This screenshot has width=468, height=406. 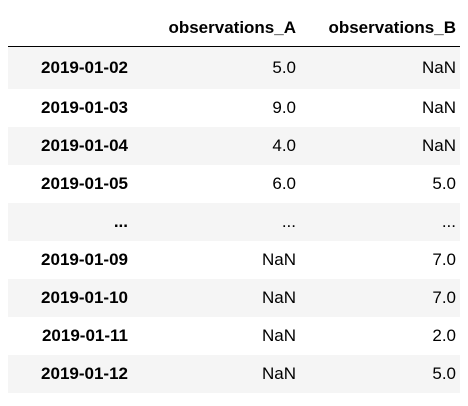 I want to click on row-index: 2019-01-10, so click(x=84, y=297).